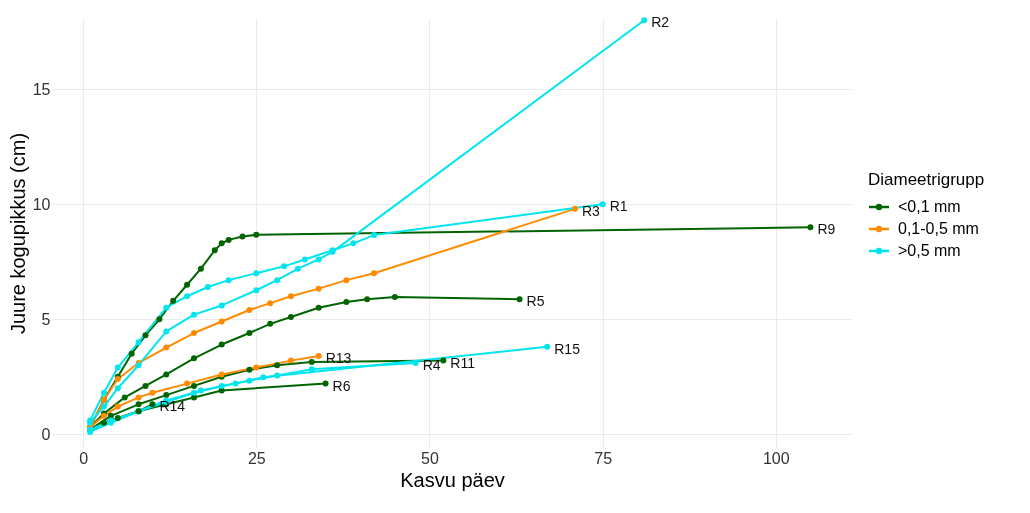 Image resolution: width=1030 pixels, height=513 pixels. Describe the element at coordinates (256, 458) in the screenshot. I see `x-tick-label: 25` at that location.